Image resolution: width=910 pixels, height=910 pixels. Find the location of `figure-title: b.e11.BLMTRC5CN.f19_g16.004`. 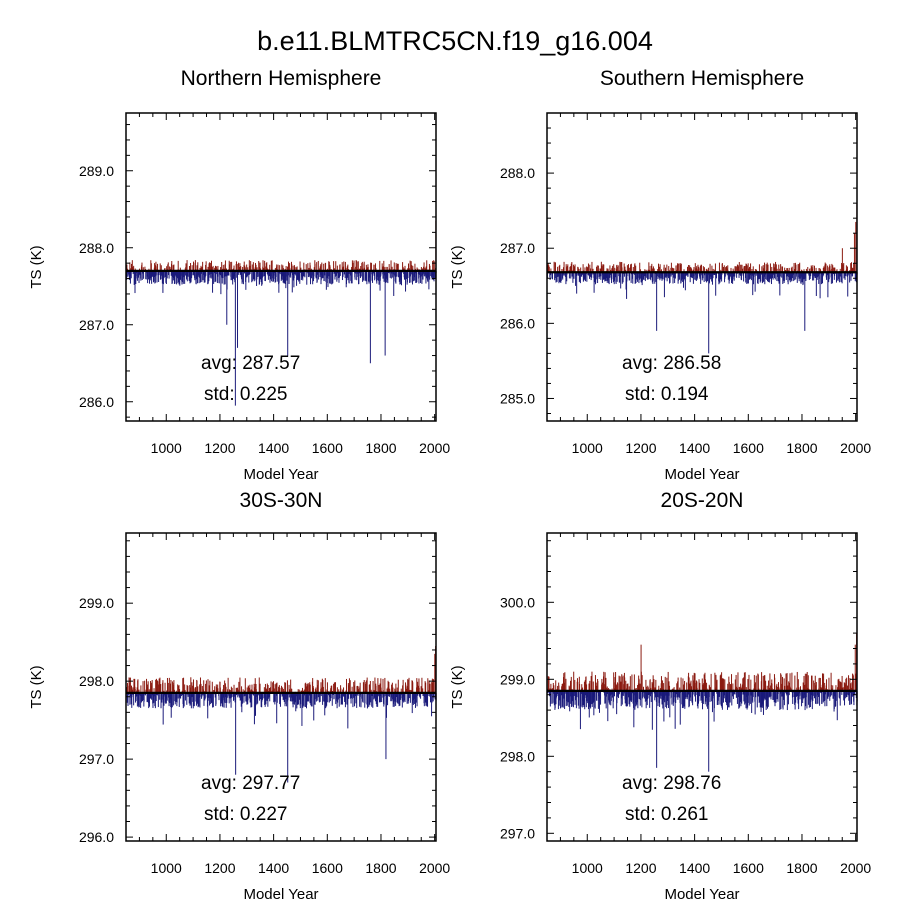

figure-title: b.e11.BLMTRC5CN.f19_g16.004 is located at coordinates (455, 41).